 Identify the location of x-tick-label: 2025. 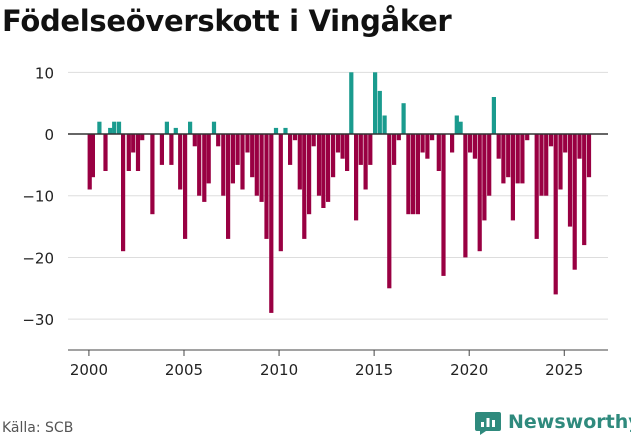
(564, 370).